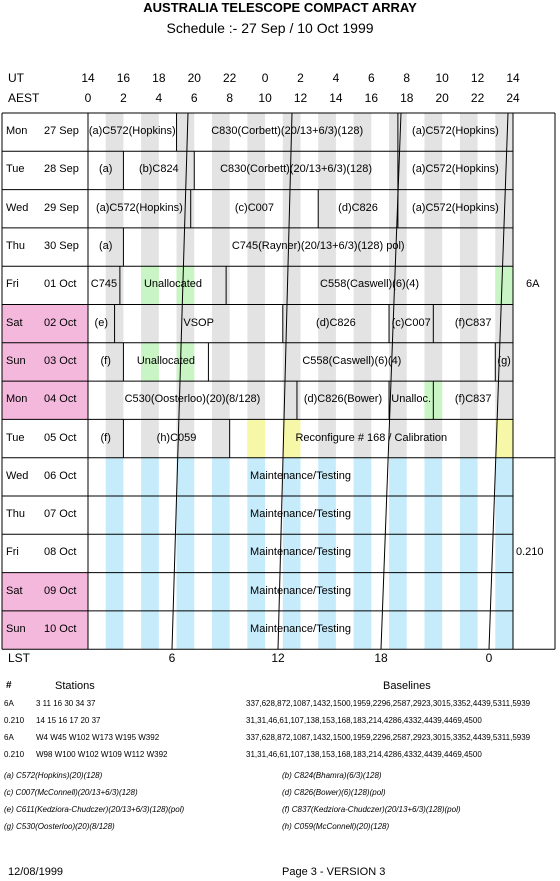  What do you see at coordinates (318, 246) in the screenshot?
I see `schedule-block-label: C745(Rayner)(20/13+6/3)(128) pol)` at bounding box center [318, 246].